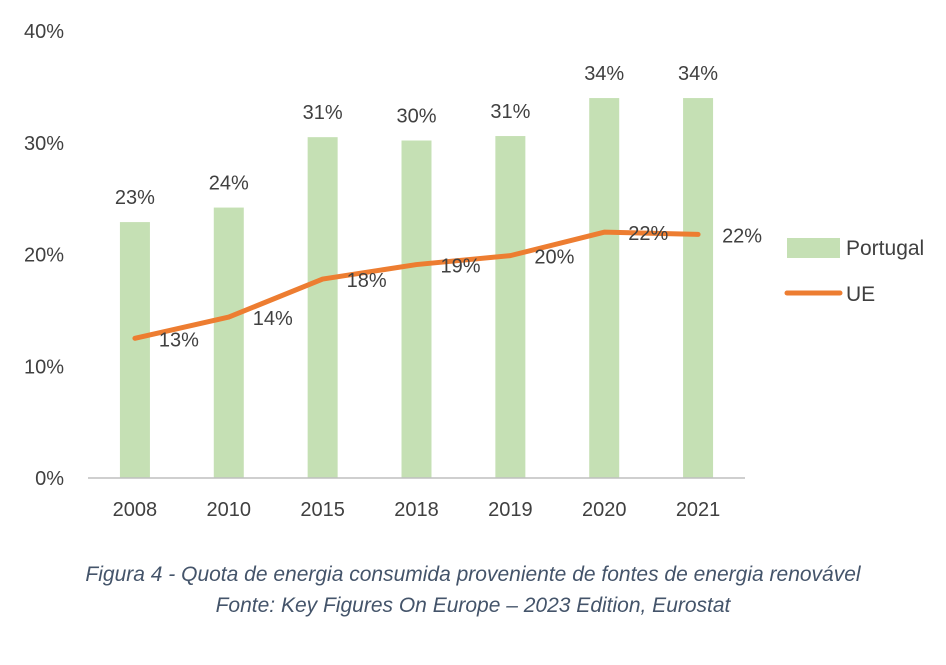  I want to click on y-tick-label: 10%, so click(44, 367).